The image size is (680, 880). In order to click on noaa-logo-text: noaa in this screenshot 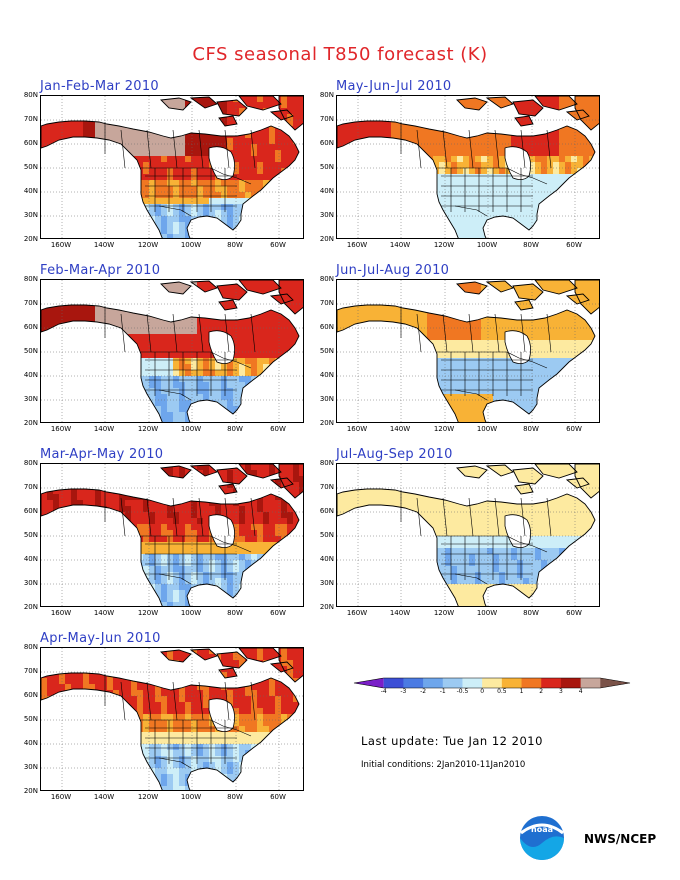, I will do `click(542, 829)`.